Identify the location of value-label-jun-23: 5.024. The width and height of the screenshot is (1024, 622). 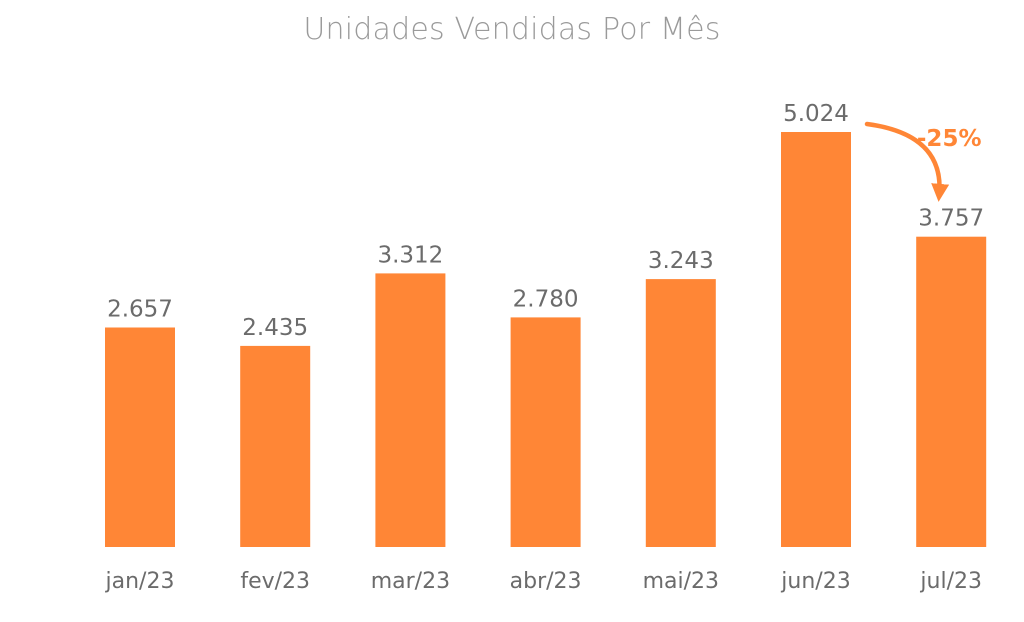
(816, 114).